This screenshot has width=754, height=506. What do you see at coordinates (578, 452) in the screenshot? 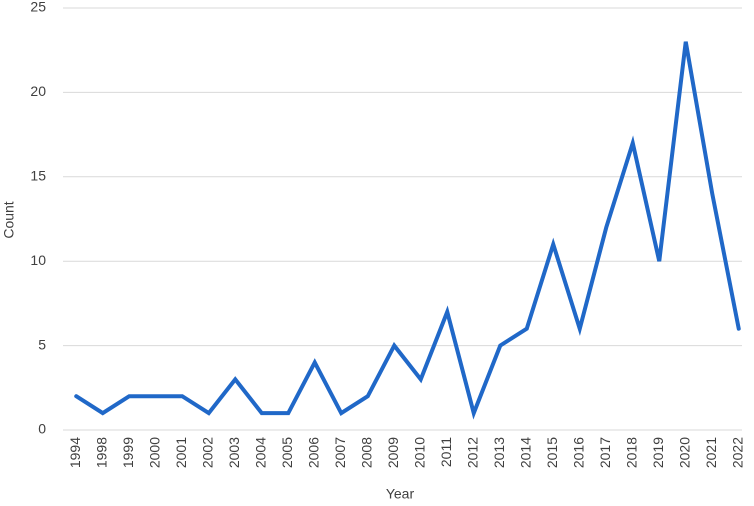
I see `x-tick-label: 2016` at bounding box center [578, 452].